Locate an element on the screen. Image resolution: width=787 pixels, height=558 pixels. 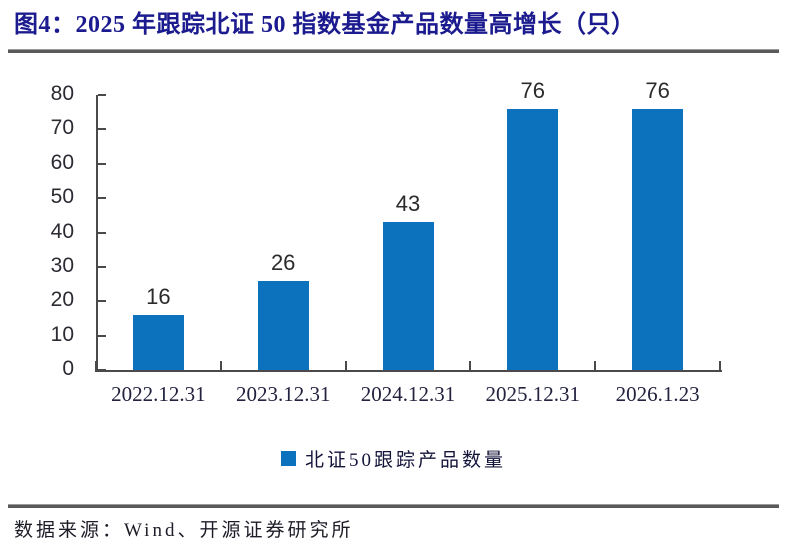
y-tick-label: 30 is located at coordinates (62, 265).